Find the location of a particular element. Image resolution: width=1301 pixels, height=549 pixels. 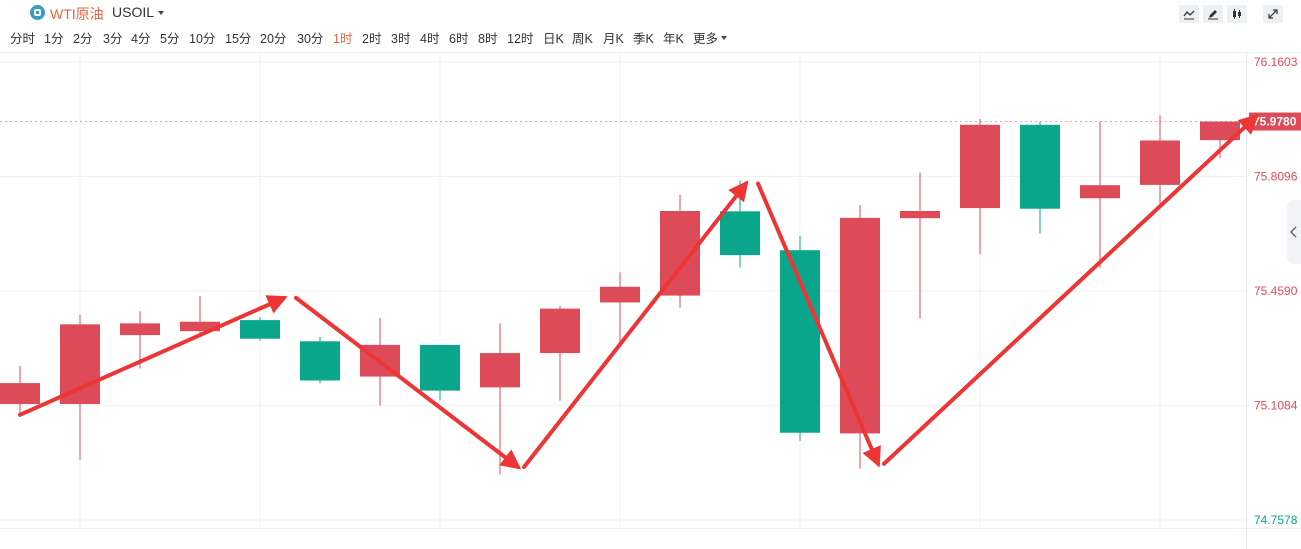

period-tab: 2时 is located at coordinates (372, 39).